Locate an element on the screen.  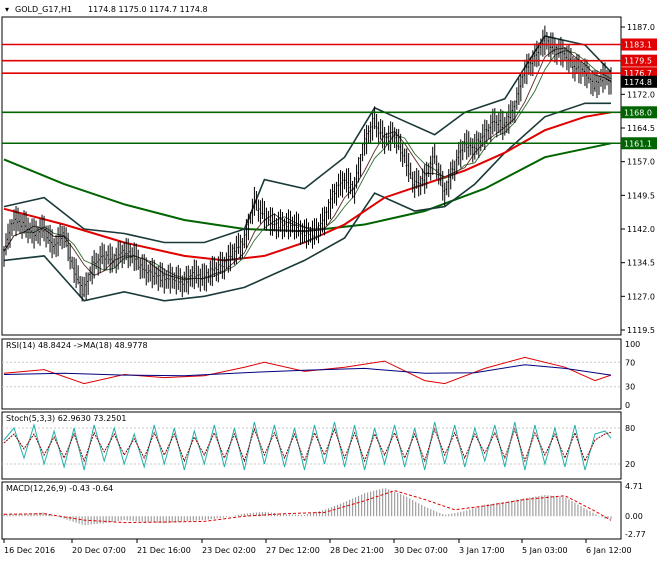
time-tick-label: 3 Jan 17:00 is located at coordinates (482, 550).